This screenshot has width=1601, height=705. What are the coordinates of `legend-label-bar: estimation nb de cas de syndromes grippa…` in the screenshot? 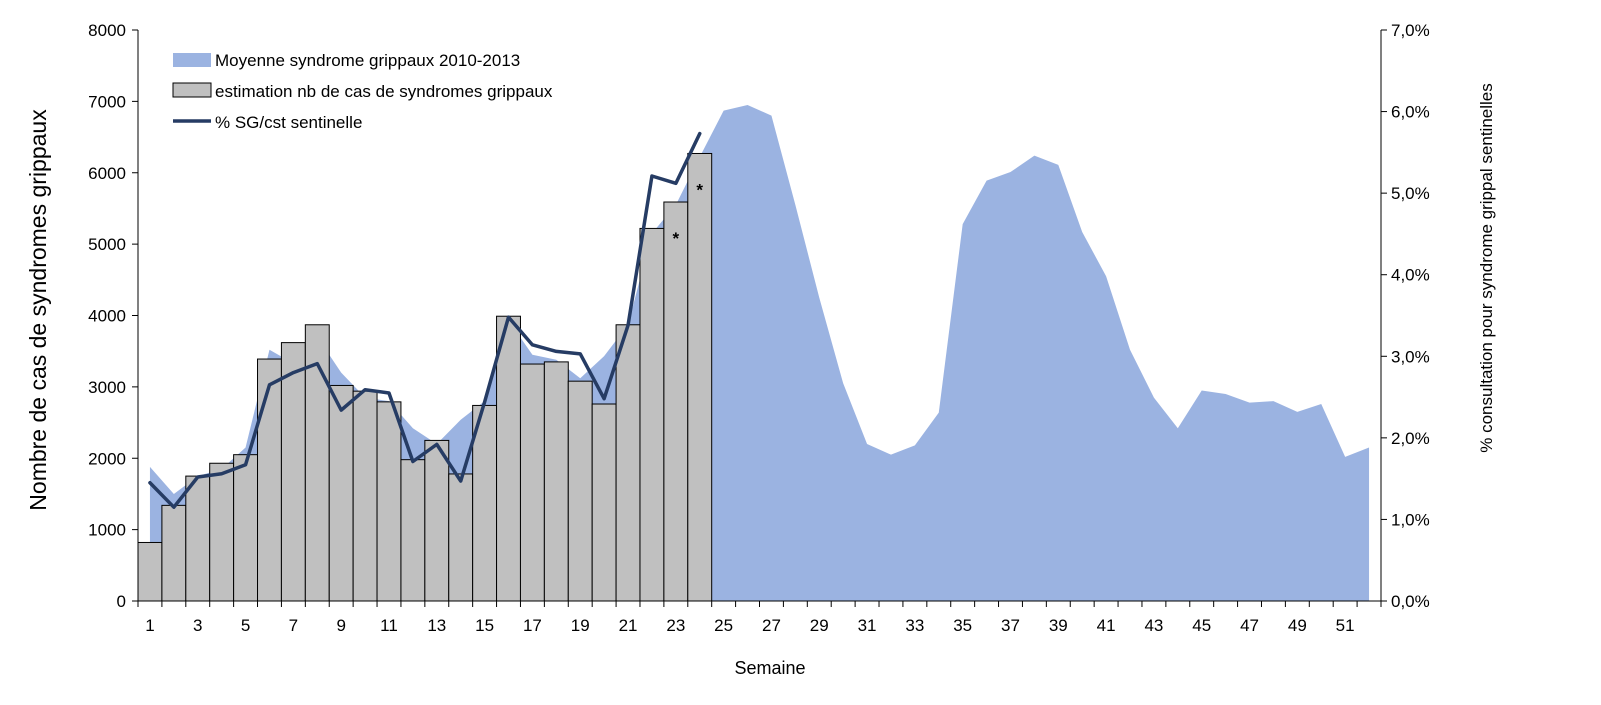 It's located at (384, 91).